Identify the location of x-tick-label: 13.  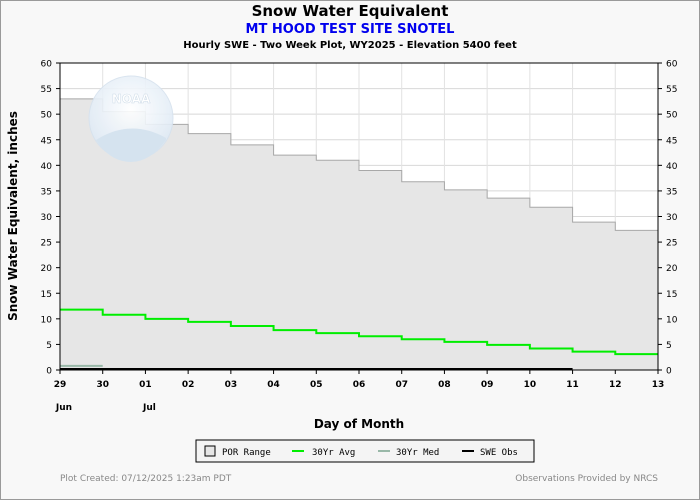
(658, 385).